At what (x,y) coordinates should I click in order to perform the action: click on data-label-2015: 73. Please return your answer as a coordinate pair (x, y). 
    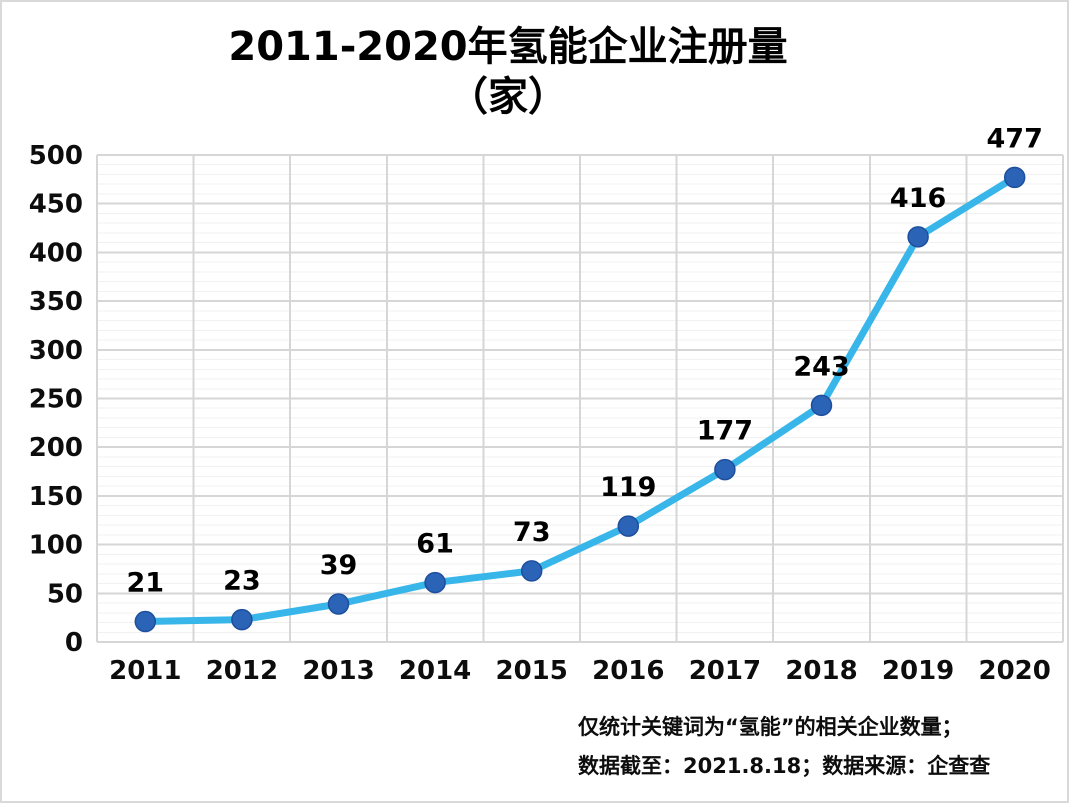
    Looking at the image, I should click on (532, 532).